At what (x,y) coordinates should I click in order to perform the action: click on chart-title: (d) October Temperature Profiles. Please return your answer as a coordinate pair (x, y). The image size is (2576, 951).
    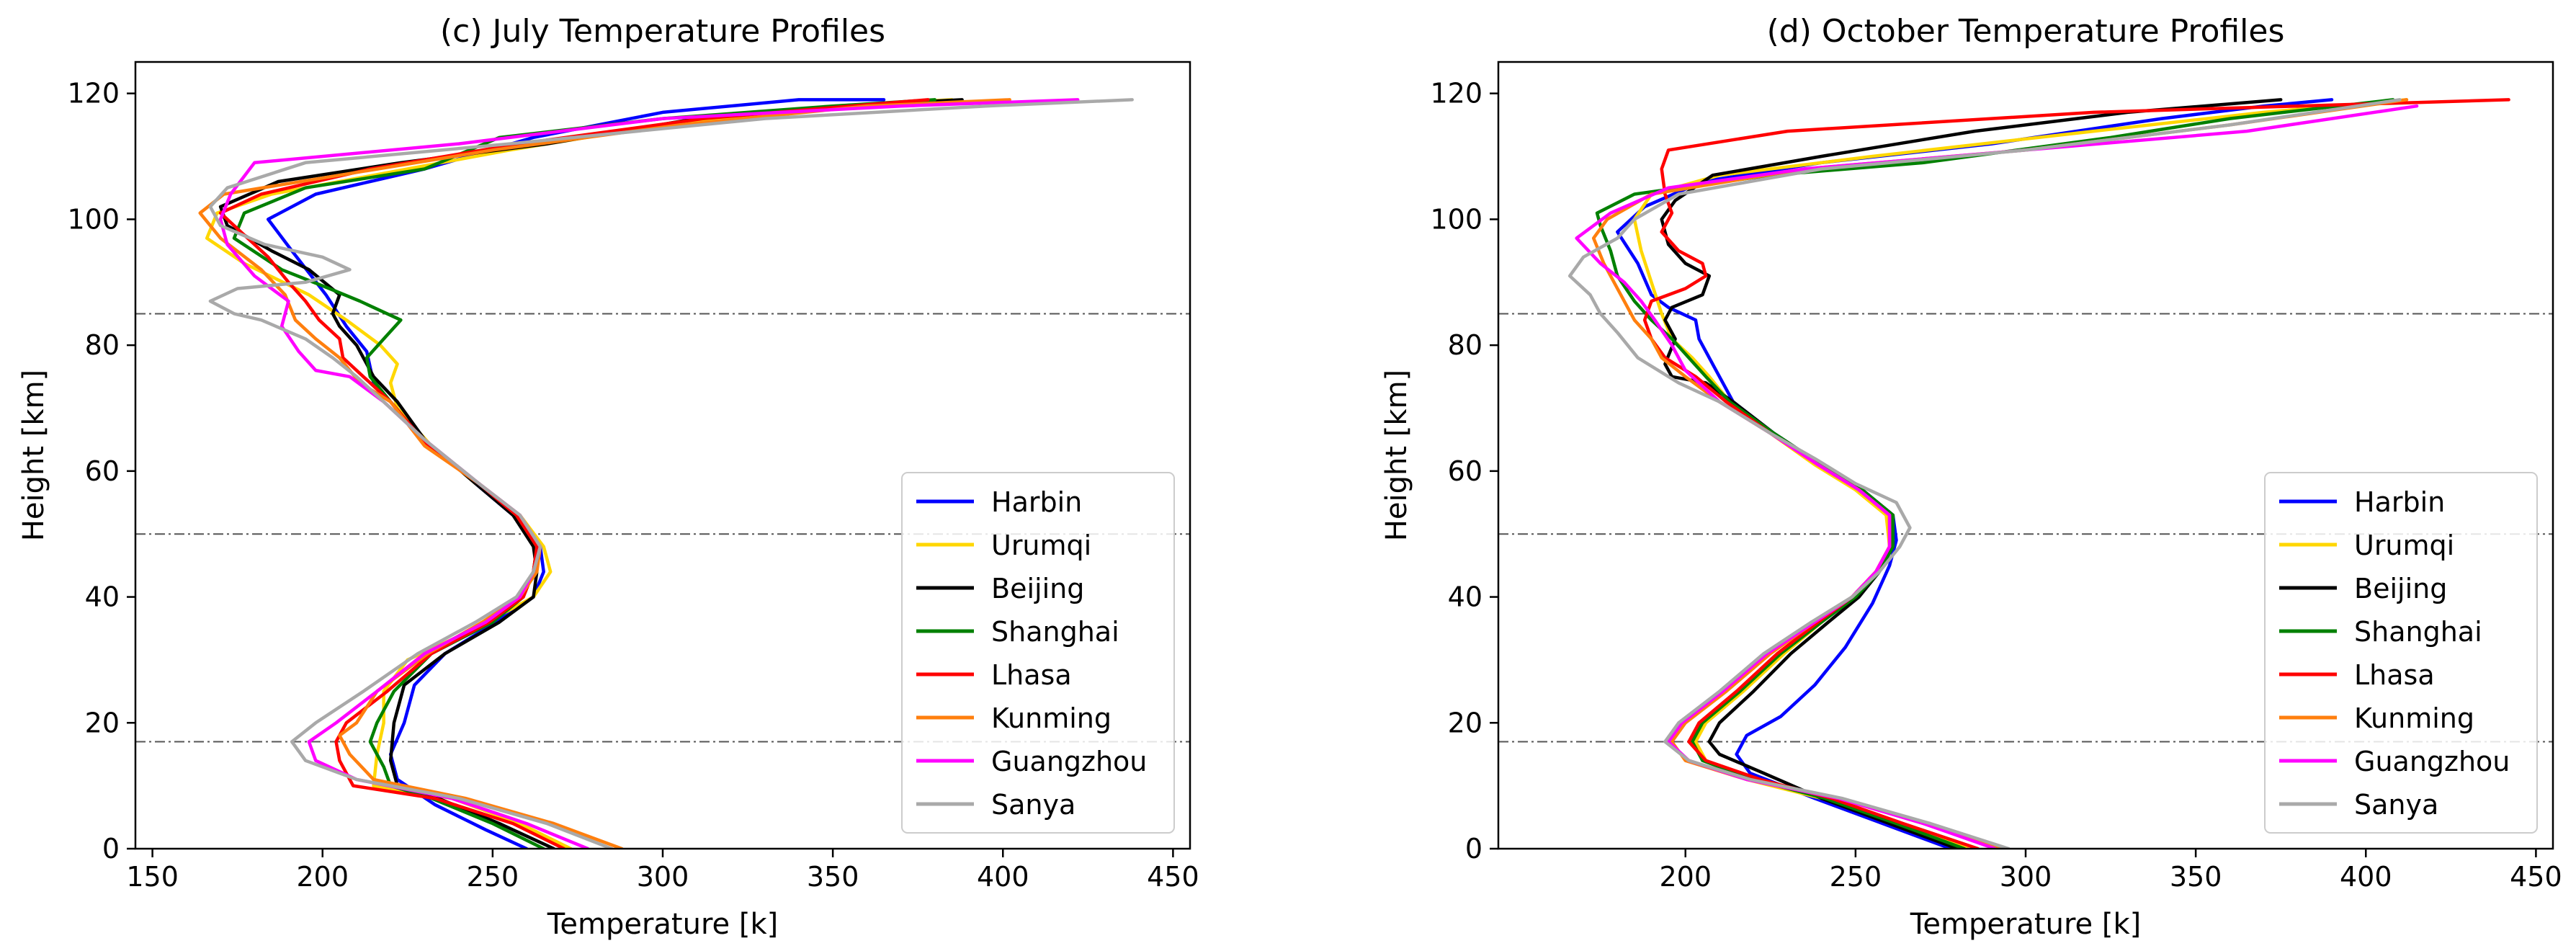
    Looking at the image, I should click on (2026, 31).